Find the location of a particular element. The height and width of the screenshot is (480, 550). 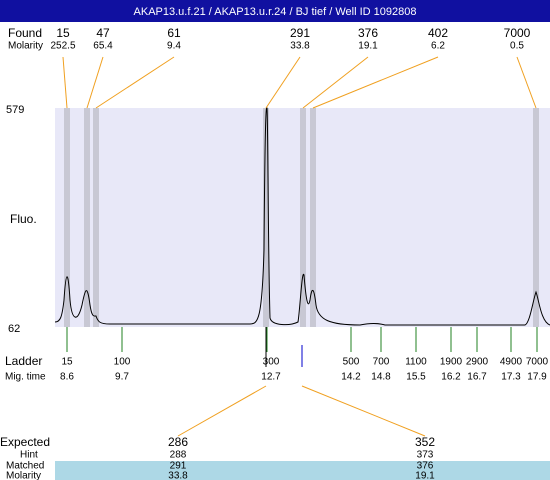

ladder-size: 15 is located at coordinates (67, 362).